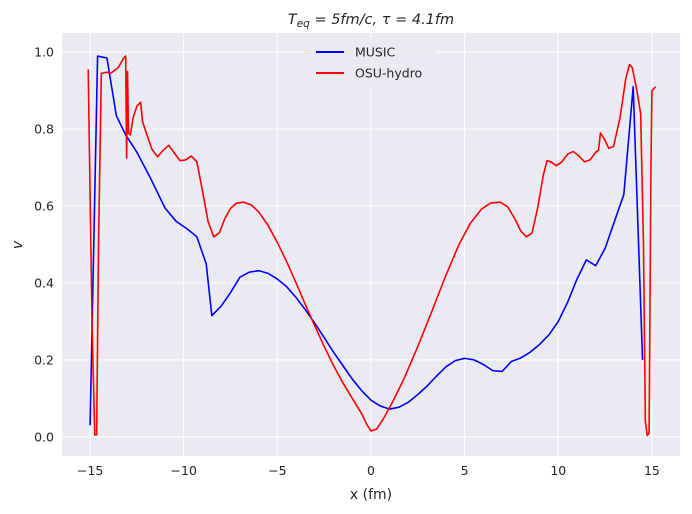 This screenshot has height=514, width=692. I want to click on y-tick-label: 0.0, so click(44, 436).